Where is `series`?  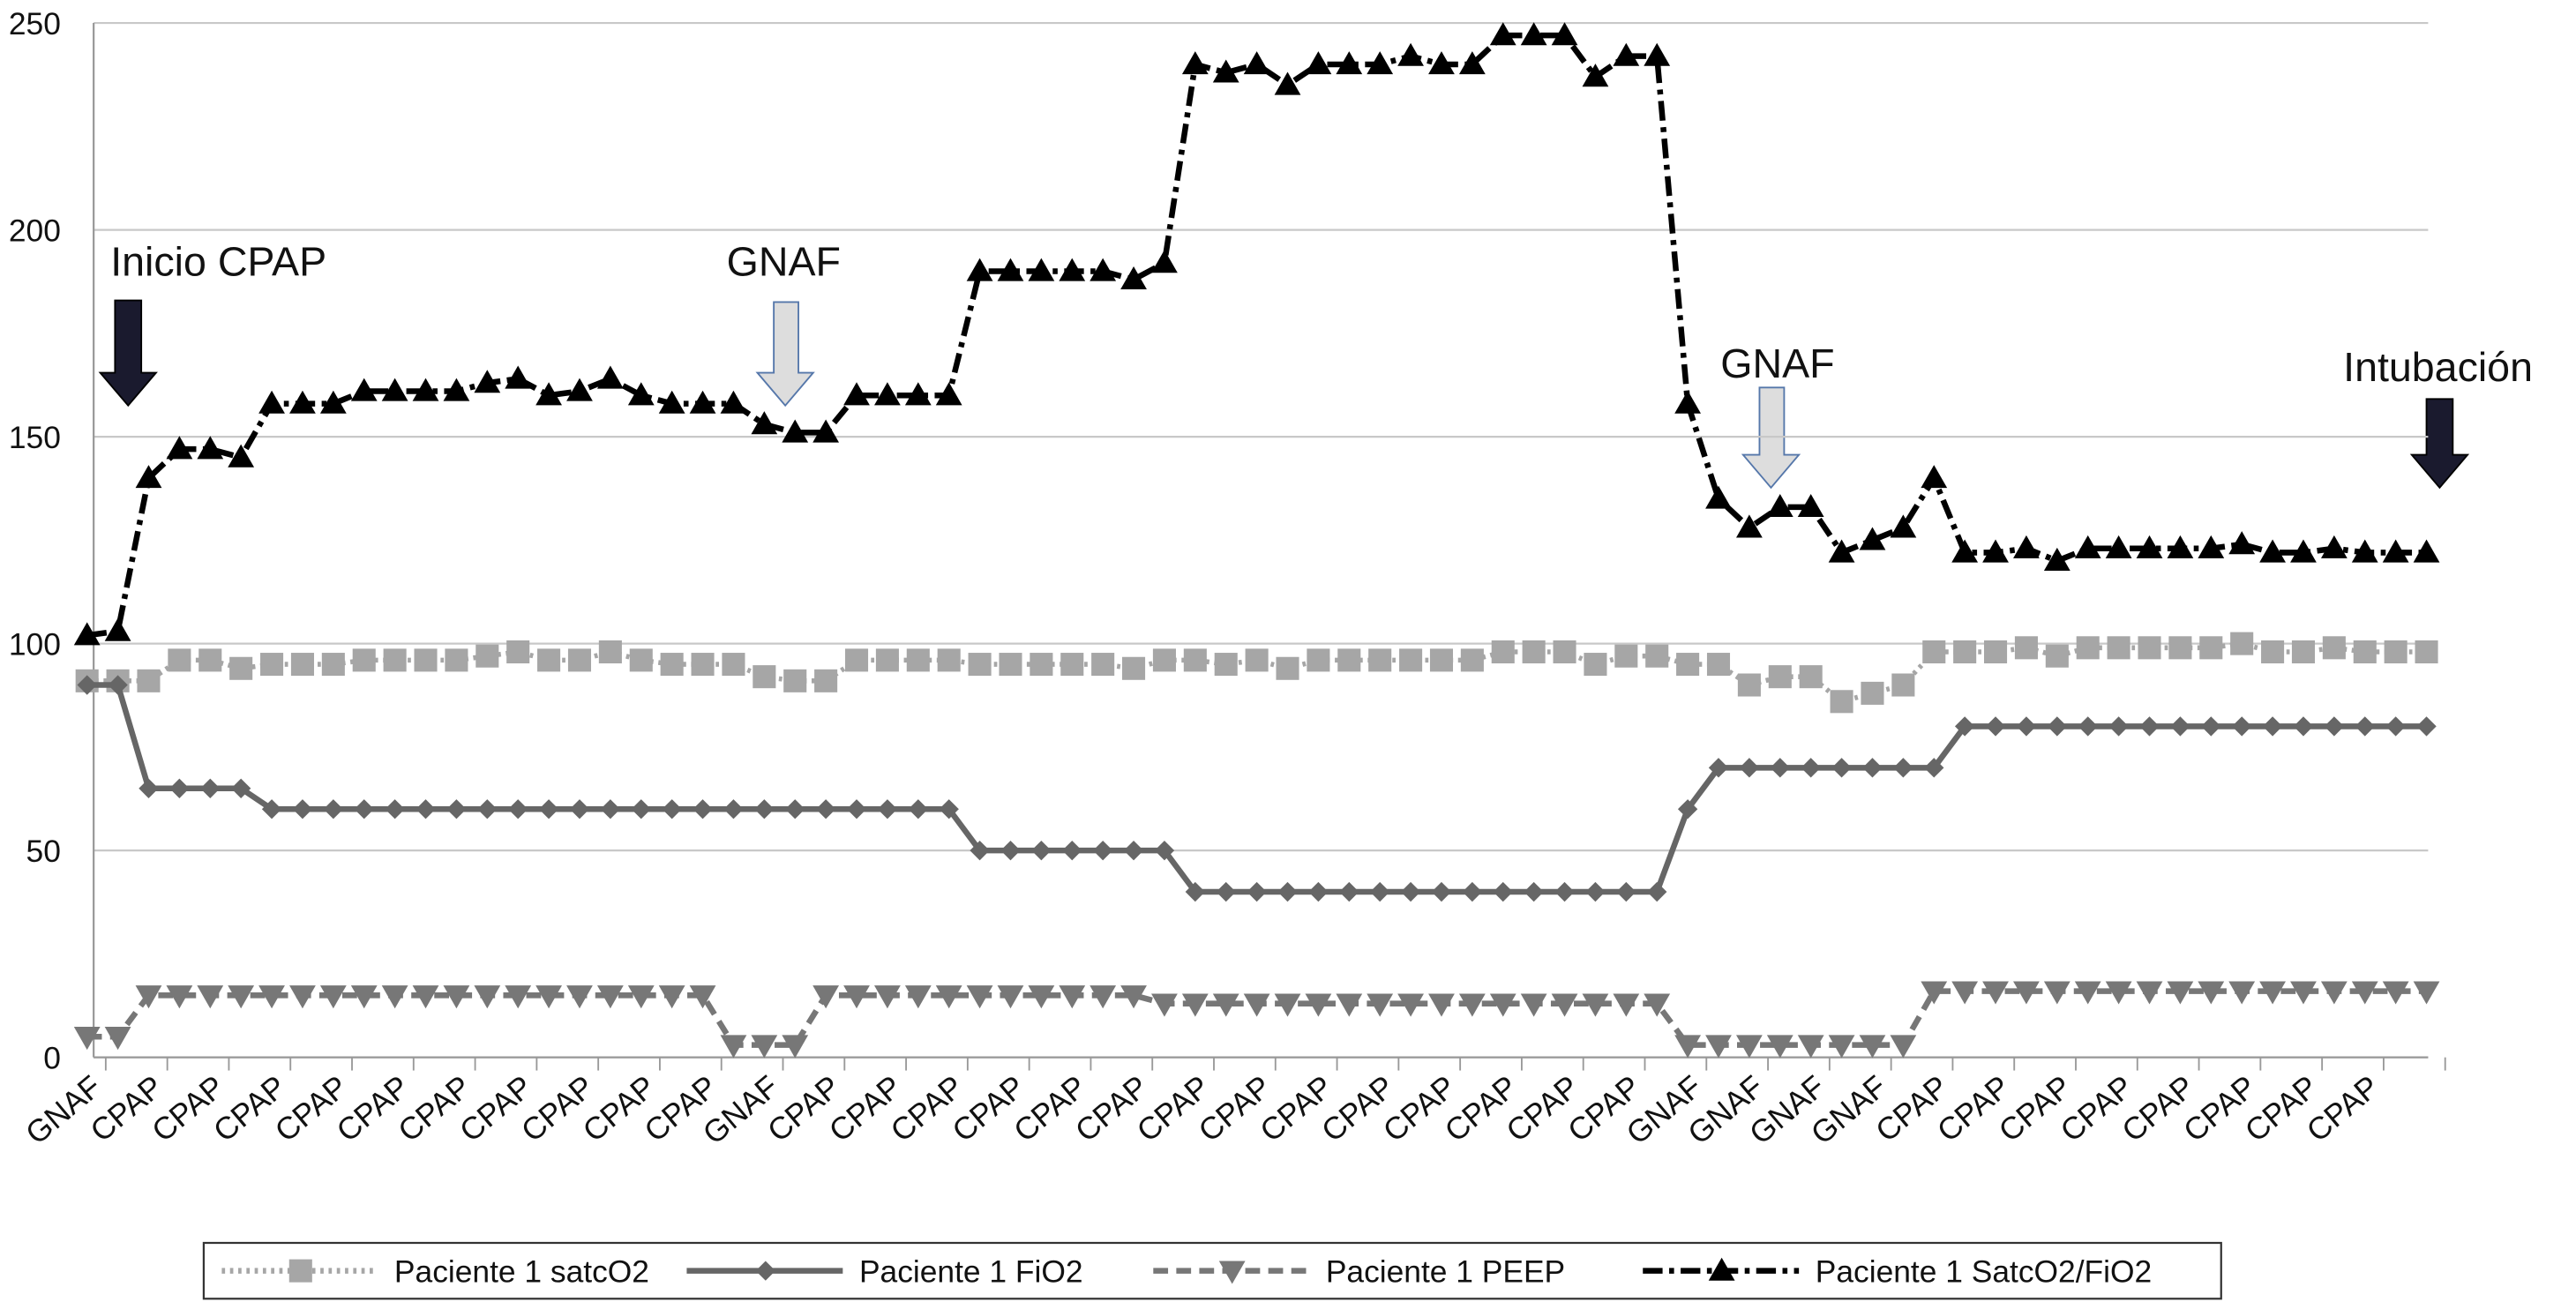
series is located at coordinates (1257, 1020).